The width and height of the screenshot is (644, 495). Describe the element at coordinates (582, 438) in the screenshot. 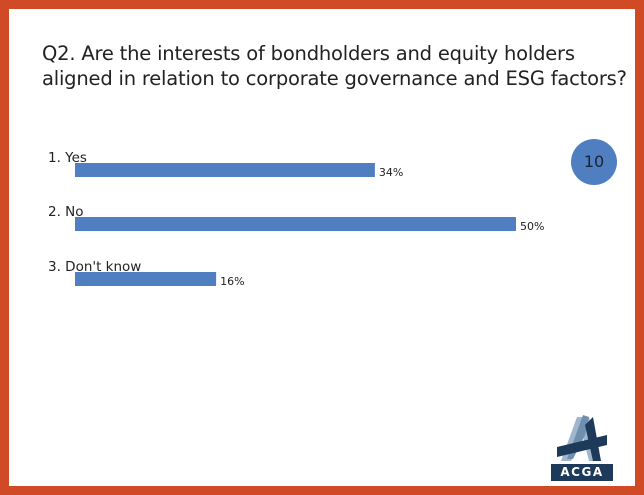

I see `acga-logo-icon` at that location.